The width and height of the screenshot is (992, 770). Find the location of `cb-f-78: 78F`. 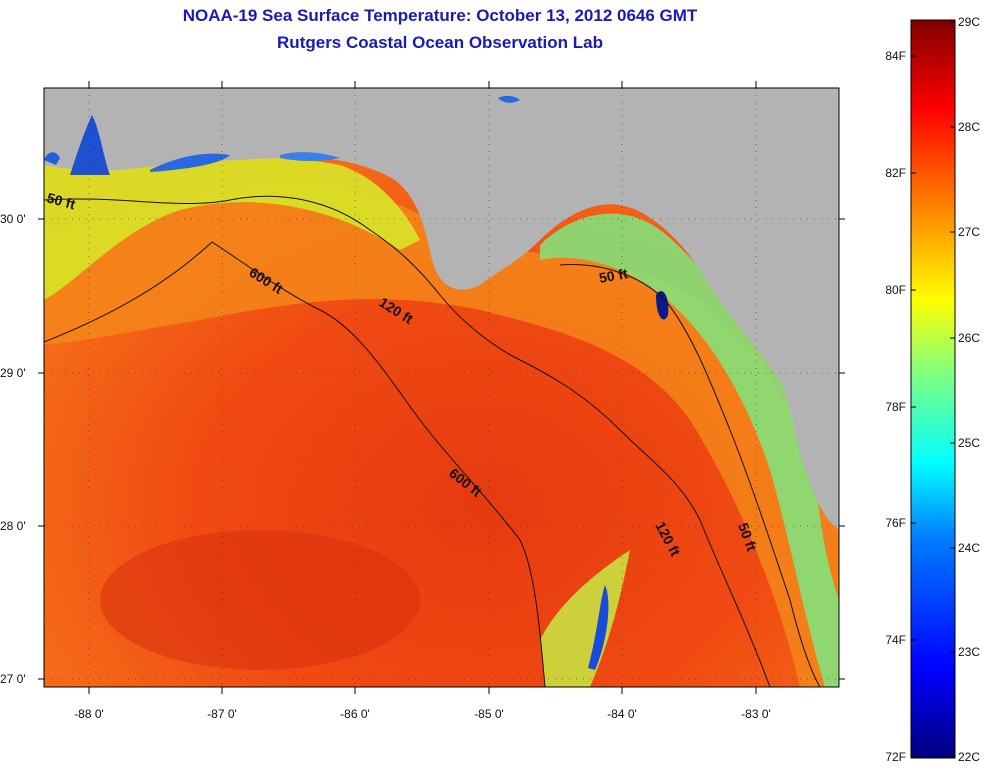

cb-f-78: 78F is located at coordinates (895, 407).